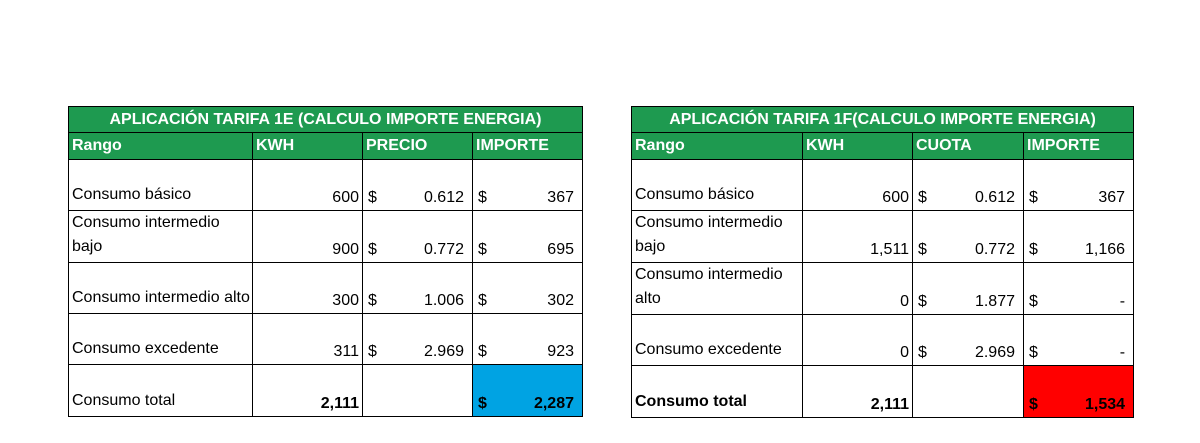  What do you see at coordinates (527, 390) in the screenshot?
I see `total-amount-cell: $2,287` at bounding box center [527, 390].